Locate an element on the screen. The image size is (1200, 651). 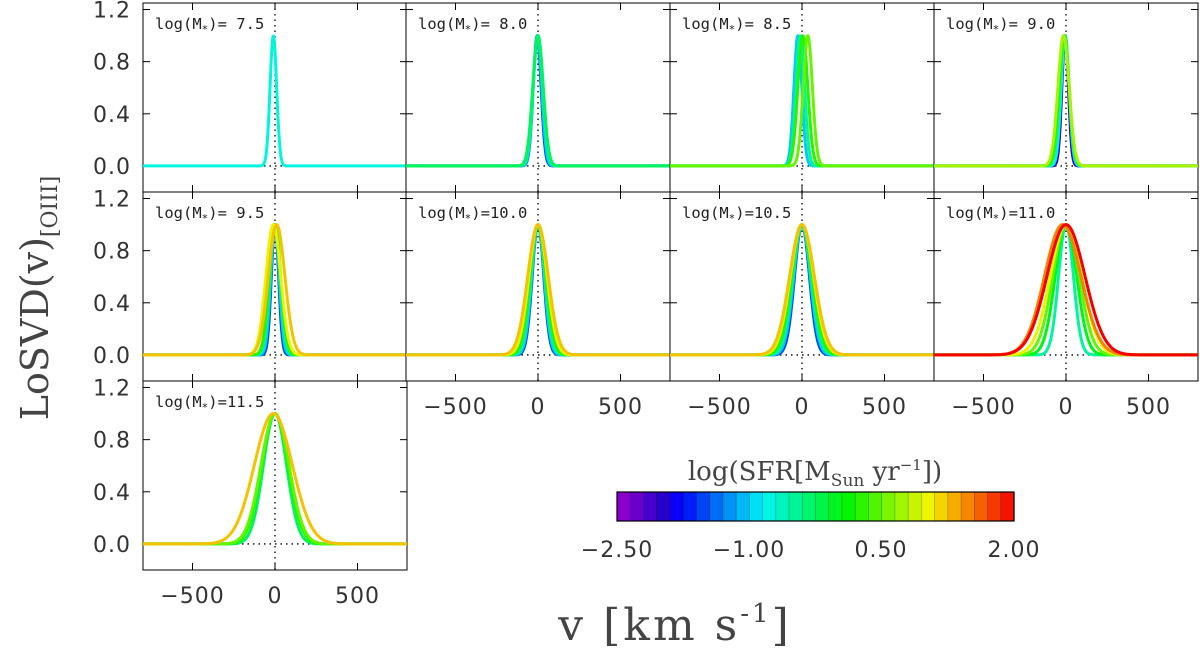
panel: log(M*)=10.0 −500 0 500 is located at coordinates (538, 305).